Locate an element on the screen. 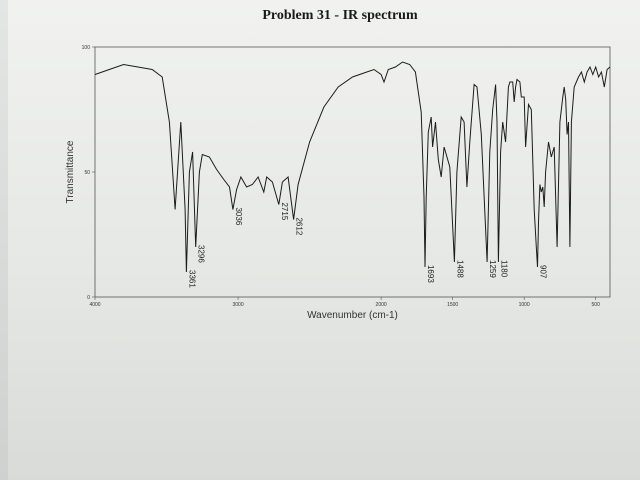 This screenshot has width=640, height=480. y-axis-ticks: 0 50 100 is located at coordinates (88, 173).